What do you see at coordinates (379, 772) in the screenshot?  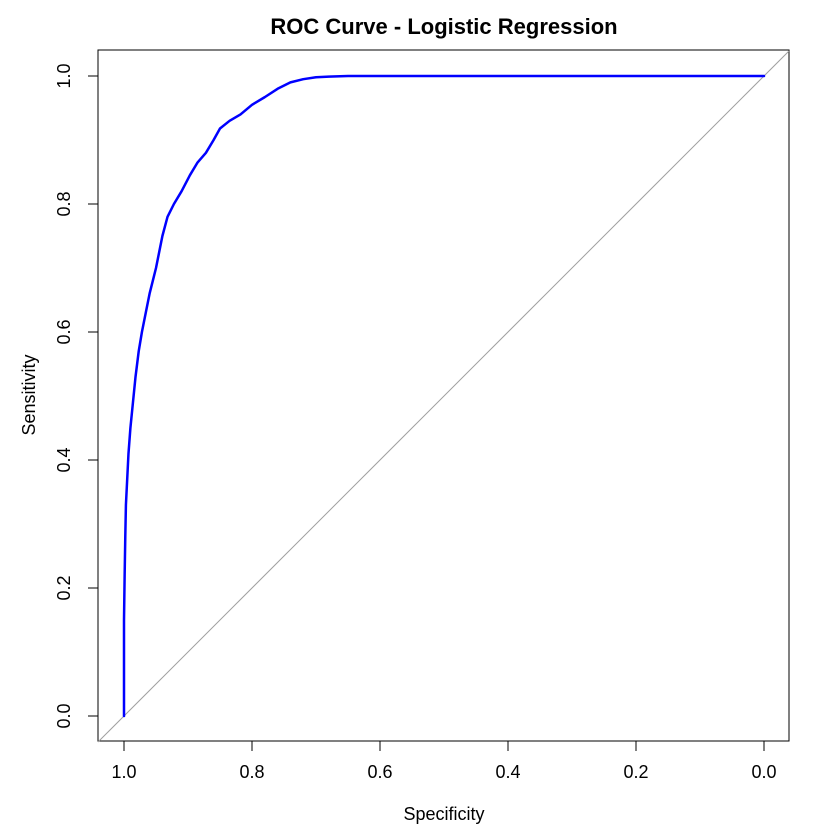 I see `x-tick-label: 0.6` at bounding box center [379, 772].